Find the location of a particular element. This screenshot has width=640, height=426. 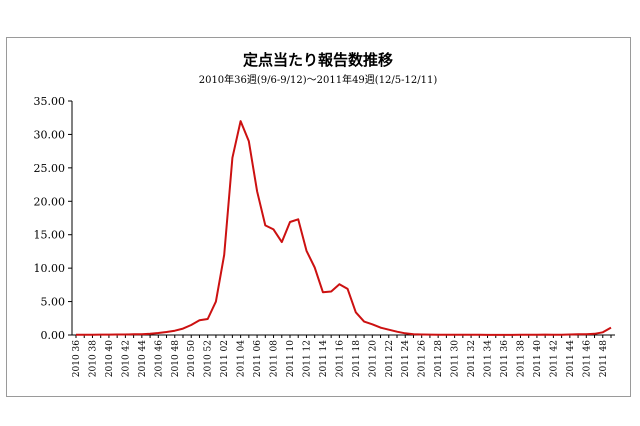

x-tick-label: 2011 18 is located at coordinates (357, 358).